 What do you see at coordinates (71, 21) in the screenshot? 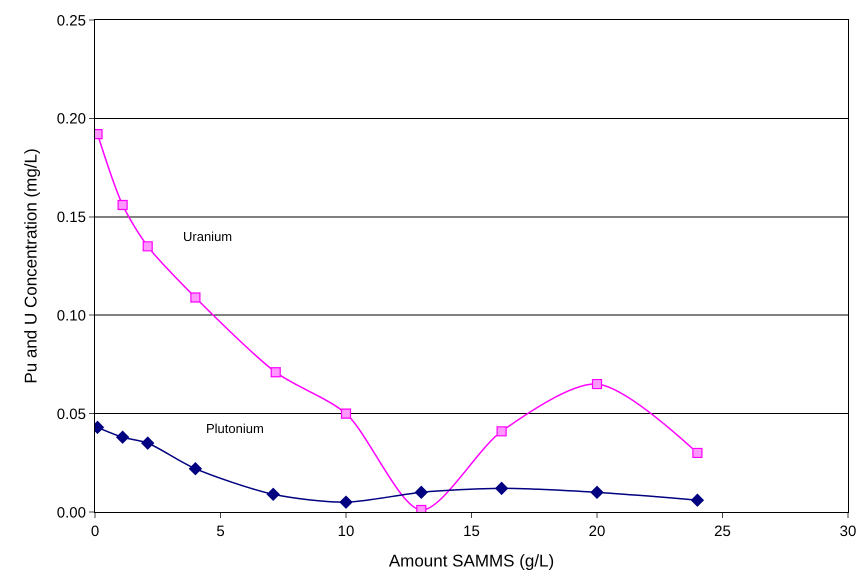
I see `y-tick-label: 0.25` at bounding box center [71, 21].